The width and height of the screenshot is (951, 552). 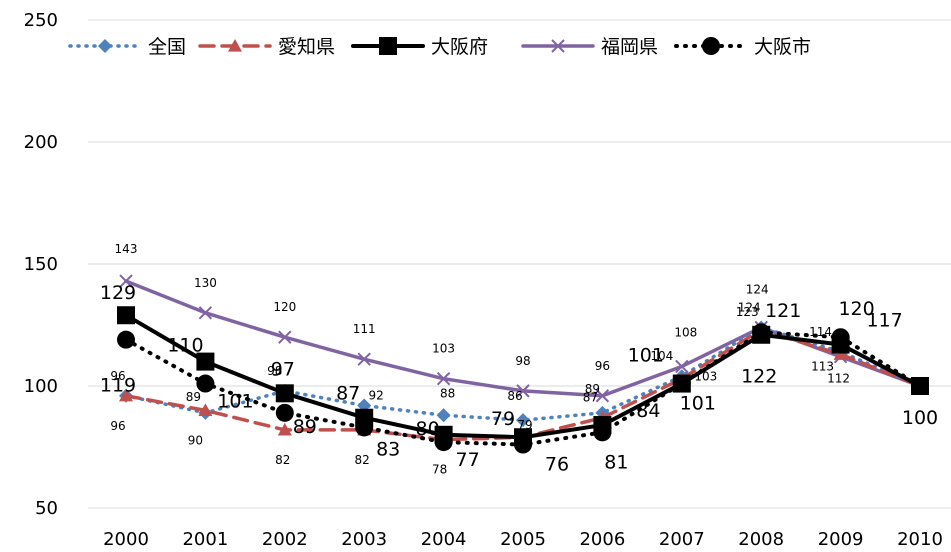 What do you see at coordinates (205, 283) in the screenshot?
I see `data-label: 130` at bounding box center [205, 283].